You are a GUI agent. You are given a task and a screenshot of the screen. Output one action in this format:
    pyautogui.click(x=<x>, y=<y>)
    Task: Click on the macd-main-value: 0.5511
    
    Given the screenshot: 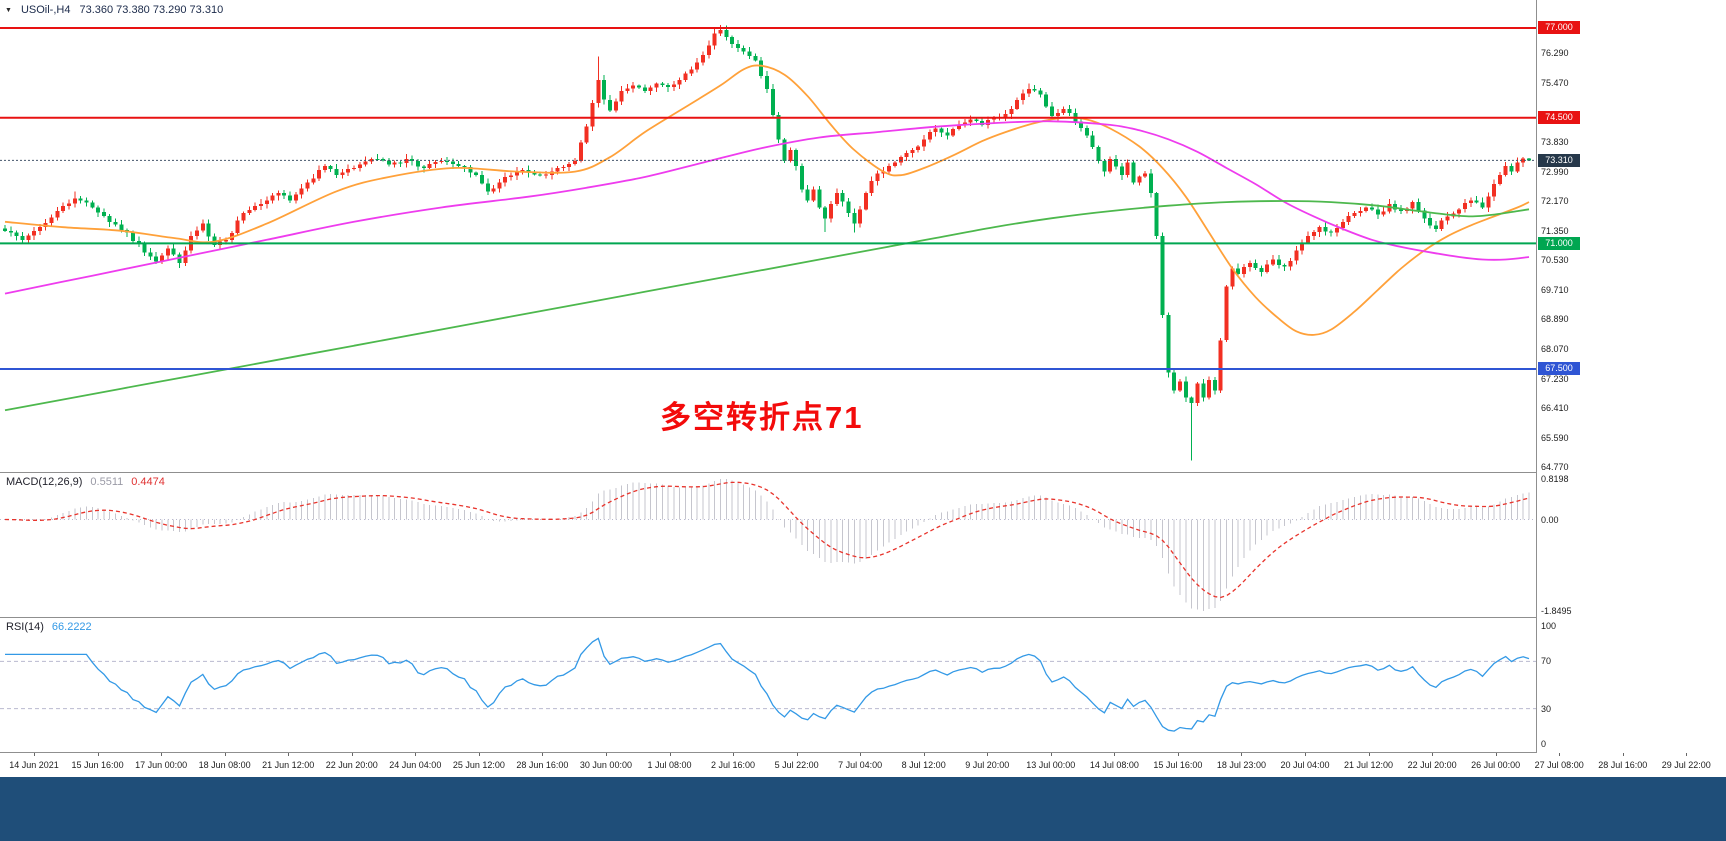 What is the action you would take?
    pyautogui.click(x=107, y=482)
    